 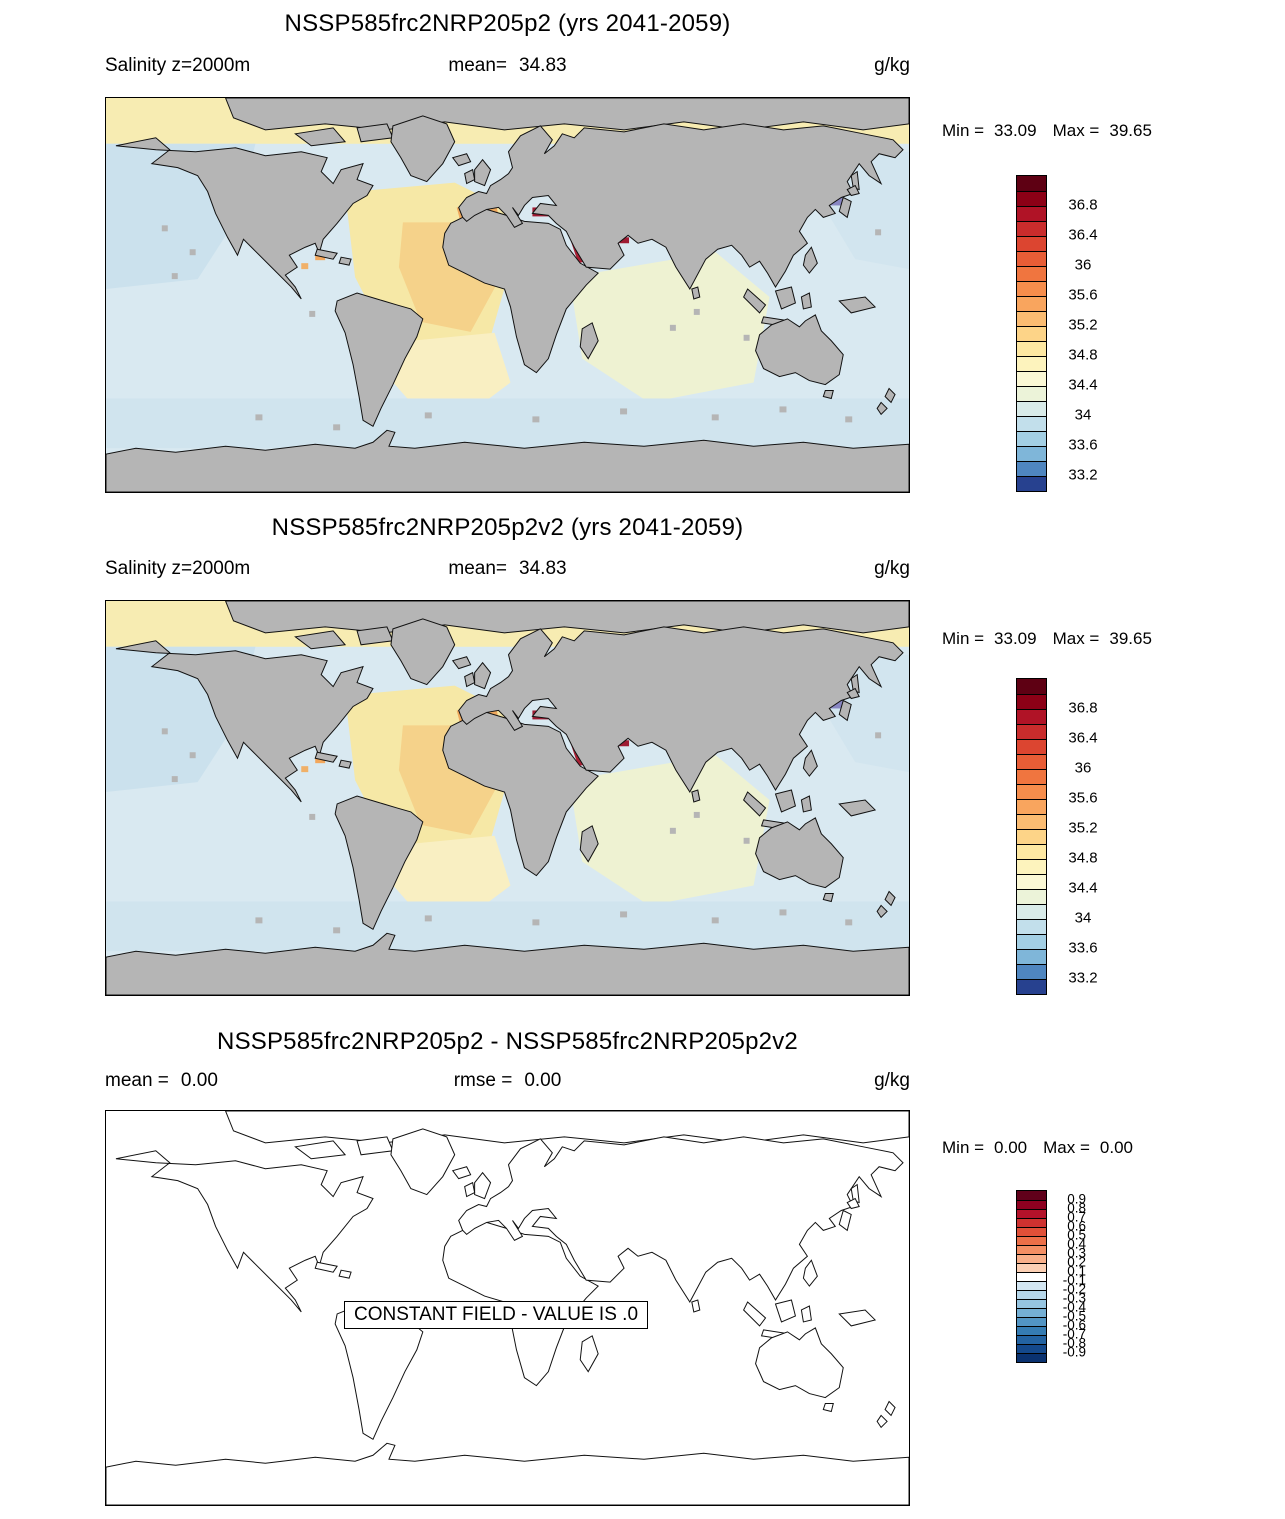 What do you see at coordinates (507, 527) in the screenshot?
I see `panel-2-title: NSSP585frc2NRP205p2v2 (yrs 2041-2059)` at bounding box center [507, 527].